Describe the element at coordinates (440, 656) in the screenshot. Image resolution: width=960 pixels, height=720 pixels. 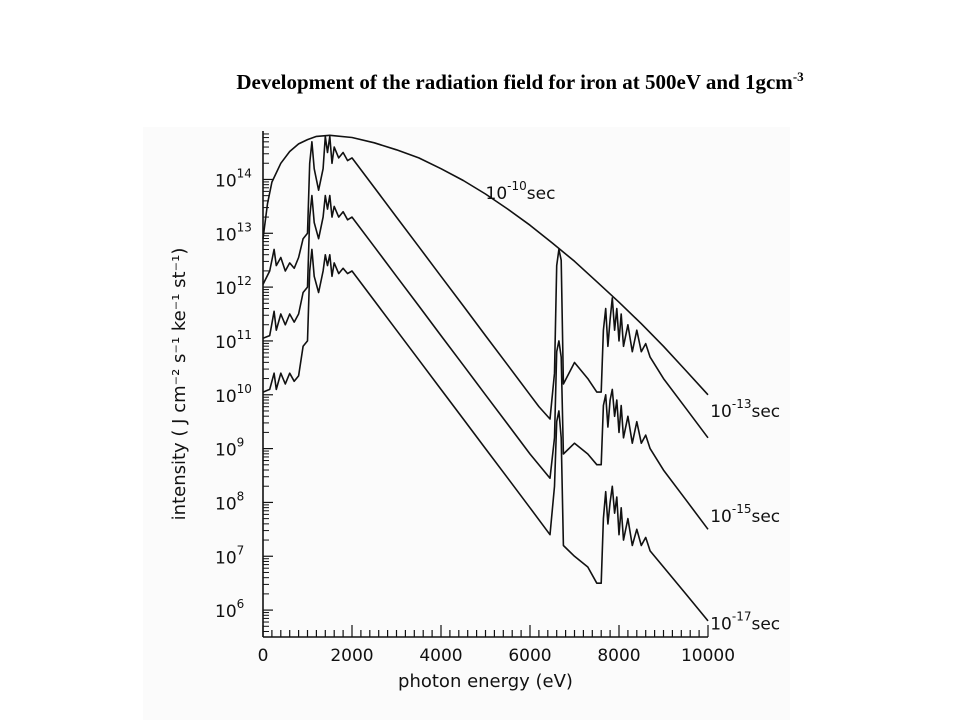
I see `x-tick-label: 4000` at that location.